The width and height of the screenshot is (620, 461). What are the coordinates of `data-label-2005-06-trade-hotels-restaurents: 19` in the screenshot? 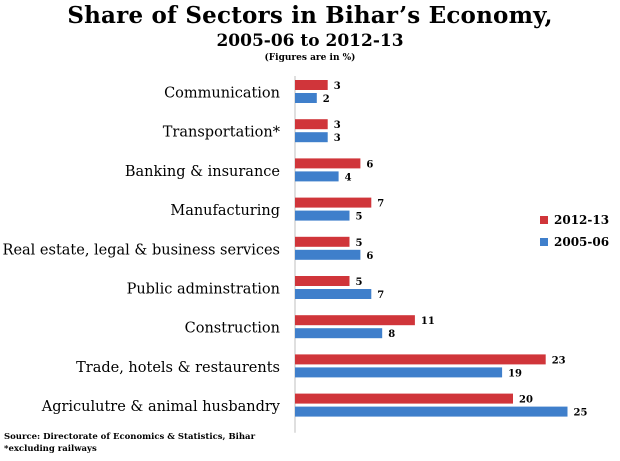 It's located at (515, 373).